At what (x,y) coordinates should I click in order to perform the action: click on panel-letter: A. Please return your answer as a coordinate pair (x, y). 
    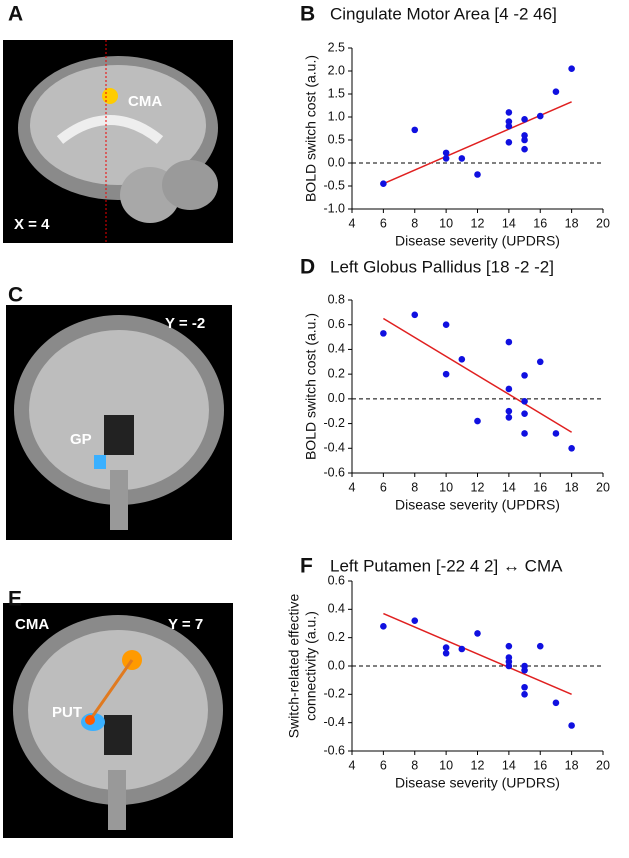
    Looking at the image, I should click on (15, 14).